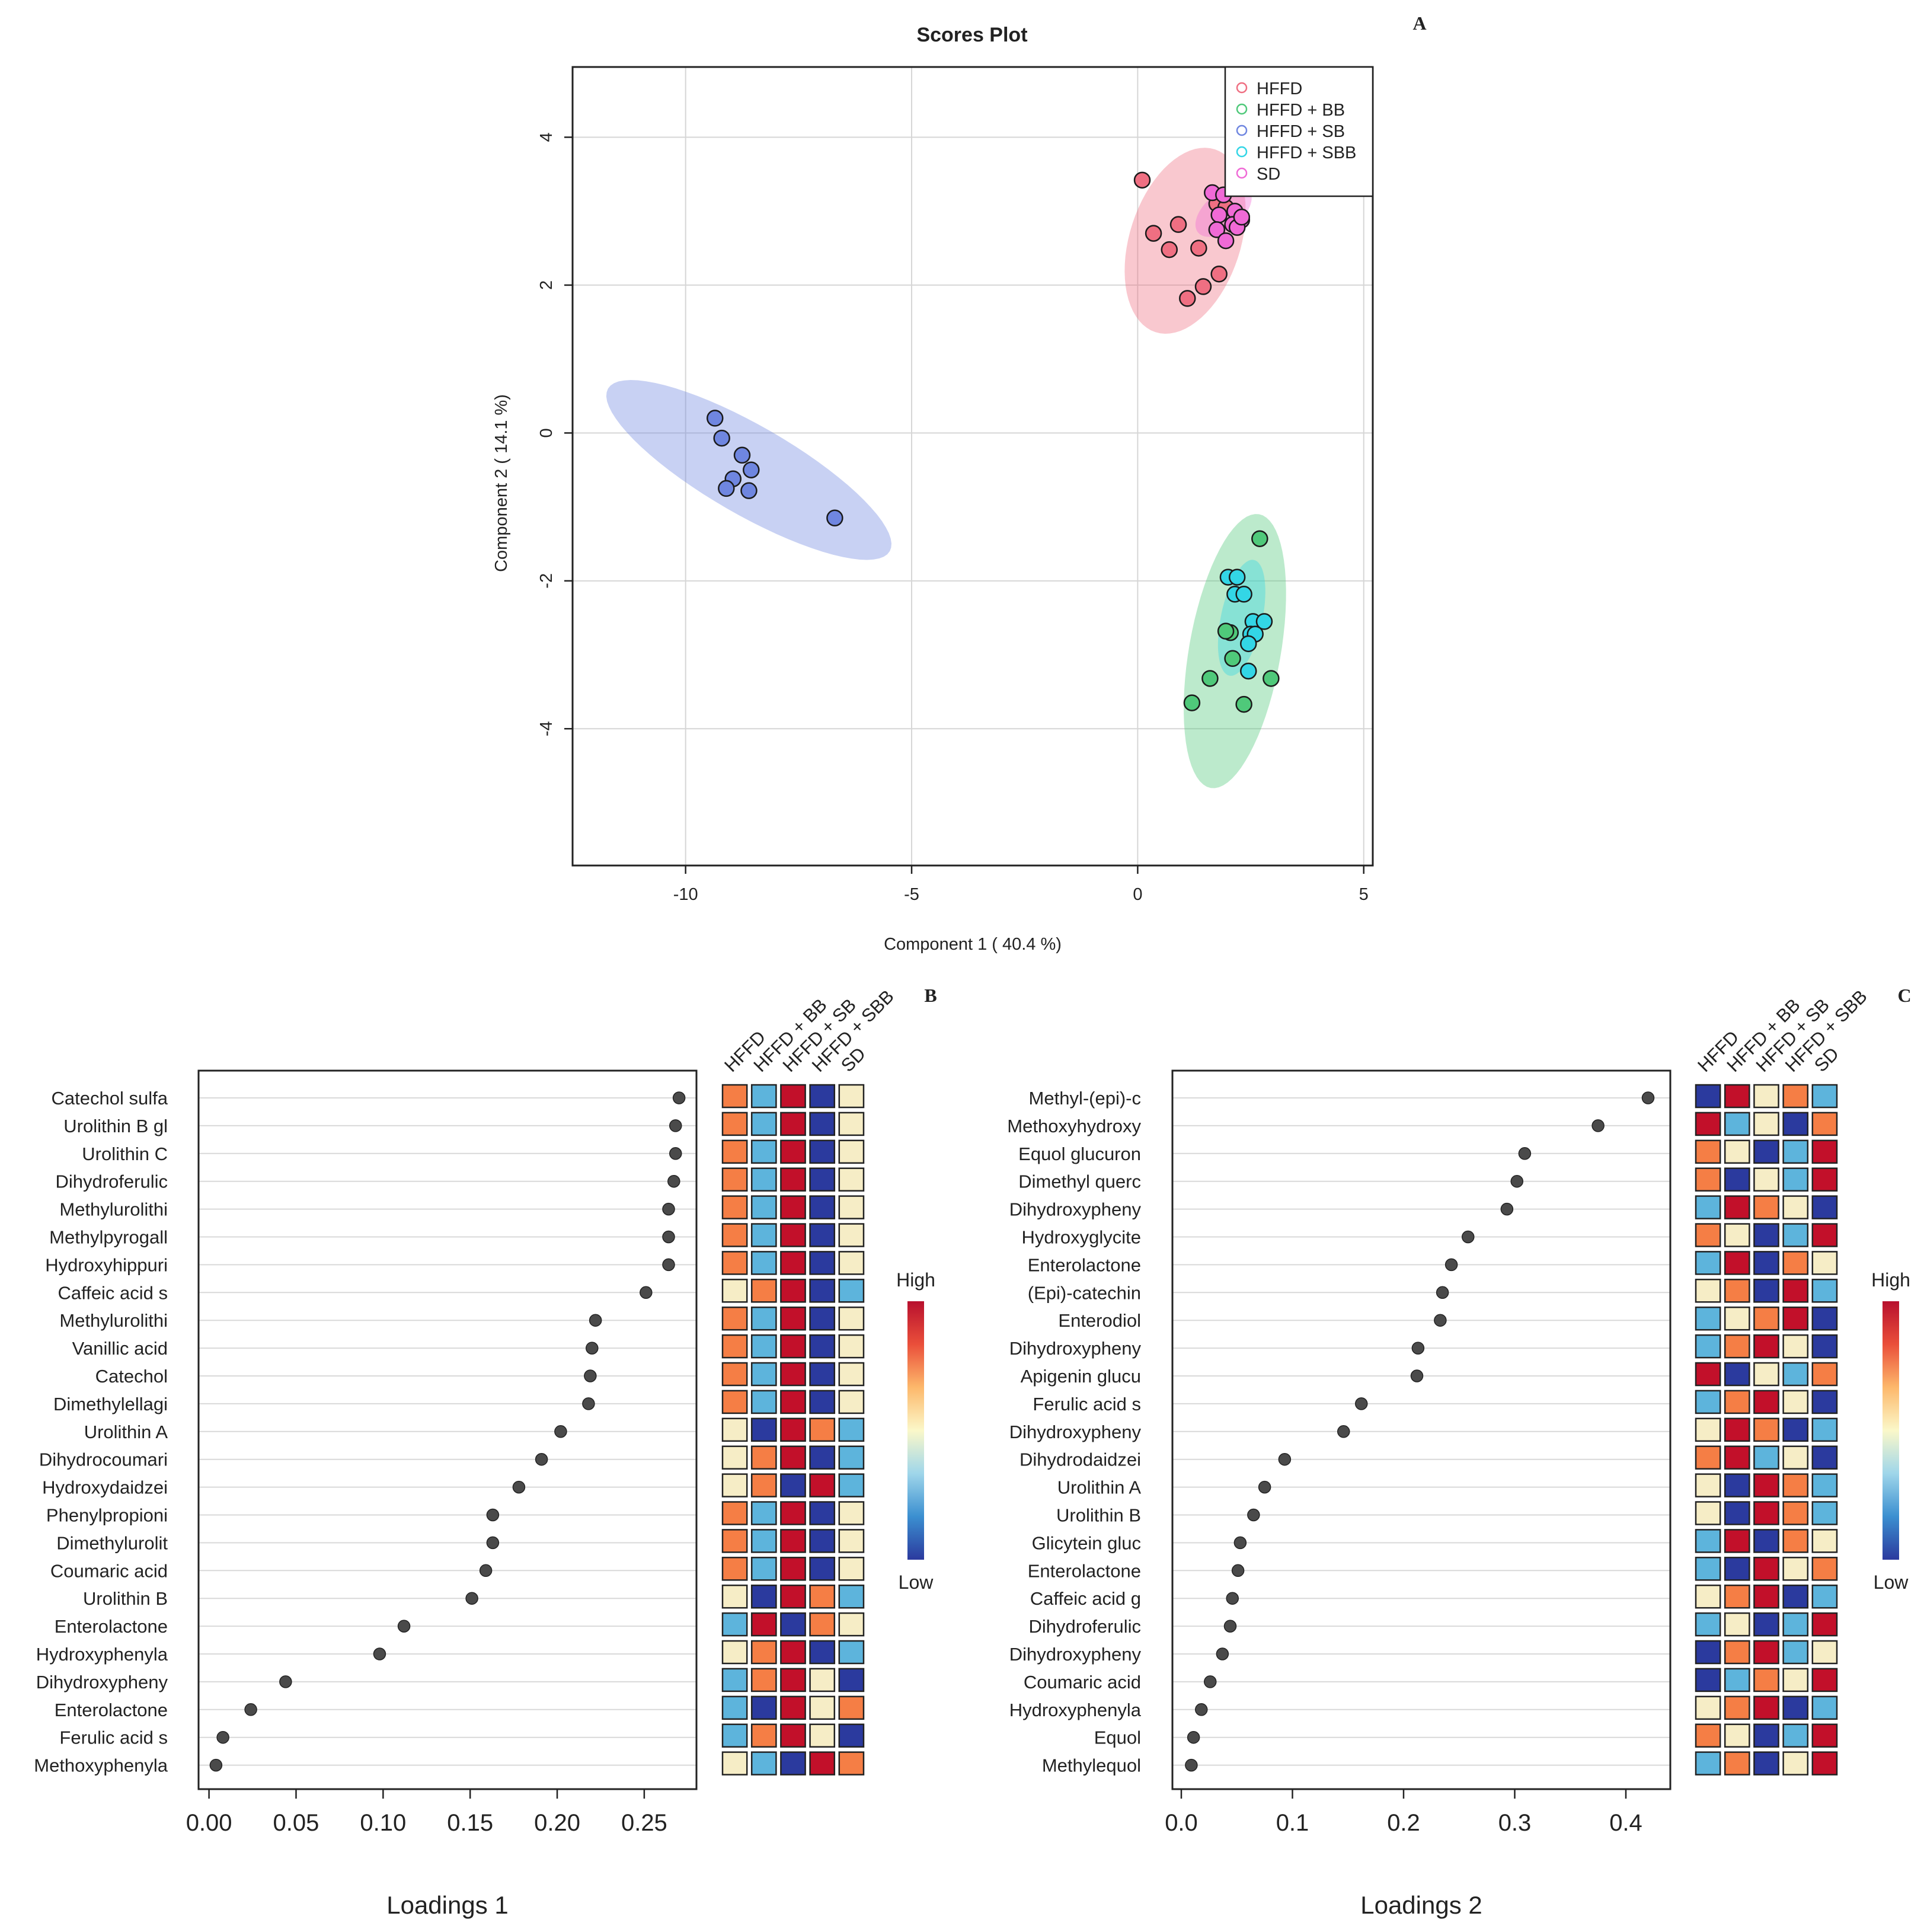 Image resolution: width=1924 pixels, height=1932 pixels. Describe the element at coordinates (793, 1346) in the screenshot. I see `heat-cell-vanillic-acid-hffd-sb` at that location.